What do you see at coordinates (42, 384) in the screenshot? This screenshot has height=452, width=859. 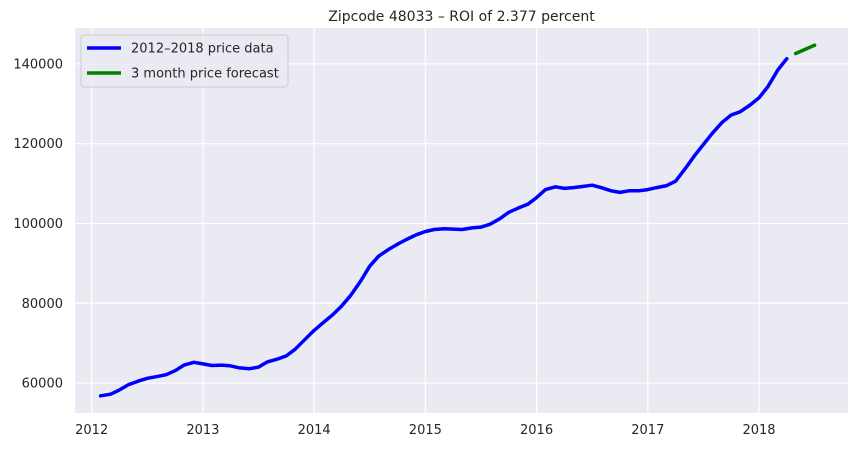 I see `y-tick-label: 60000` at bounding box center [42, 384].